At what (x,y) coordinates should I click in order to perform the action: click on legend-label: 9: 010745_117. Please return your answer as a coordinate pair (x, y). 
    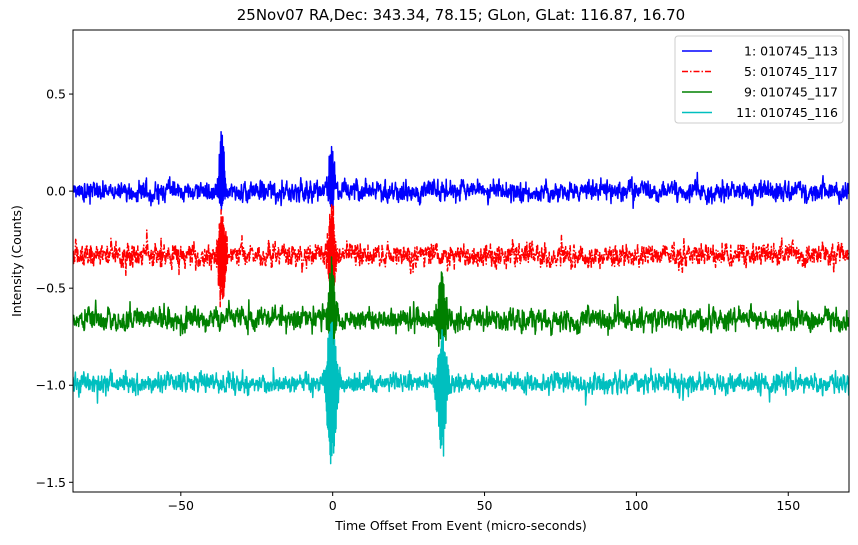
    Looking at the image, I should click on (787, 92).